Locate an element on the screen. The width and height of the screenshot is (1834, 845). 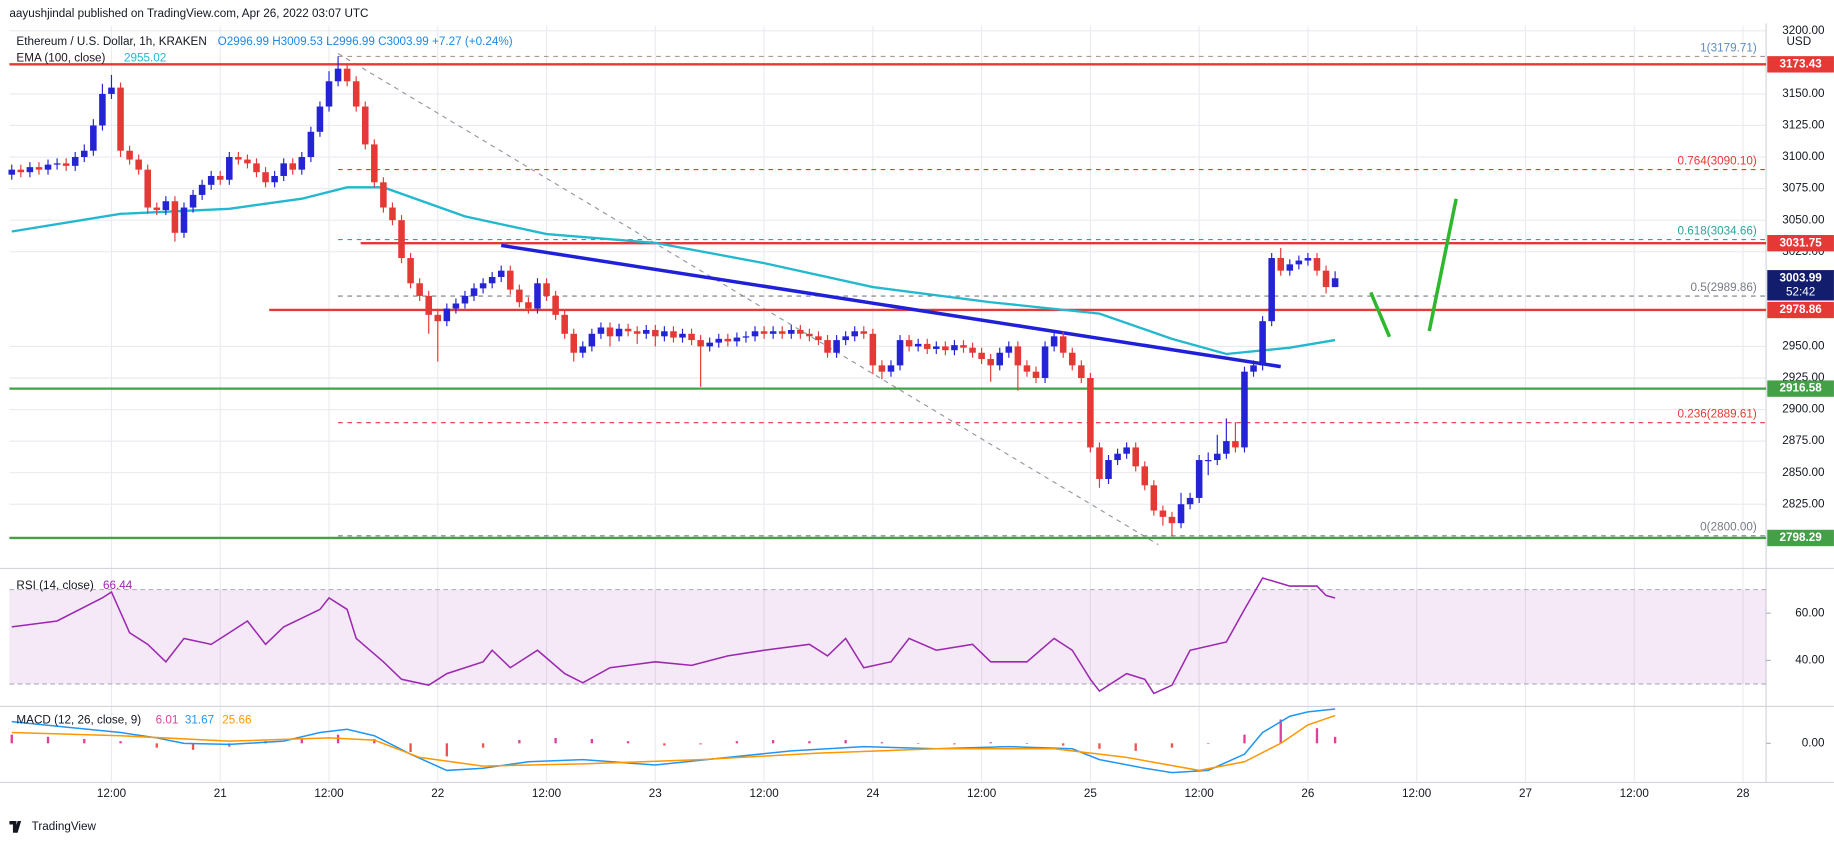
ema-name: EMA (100, close) is located at coordinates (60, 58).